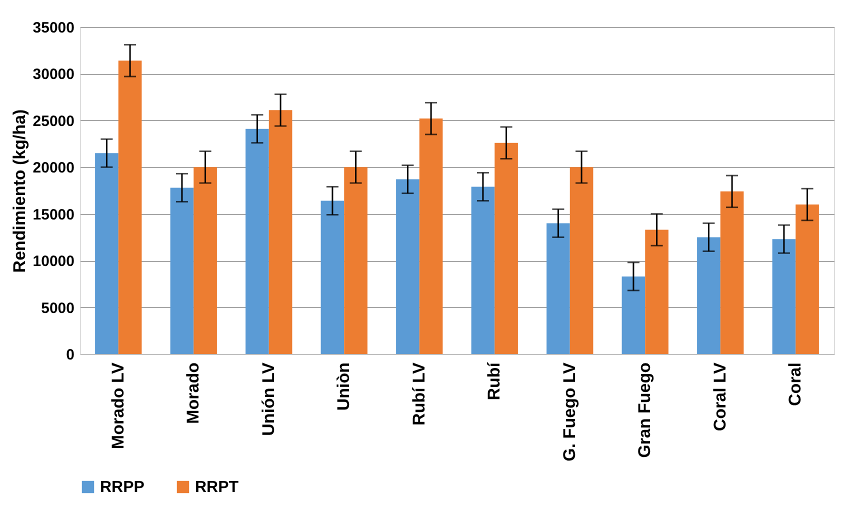 The height and width of the screenshot is (510, 854). Describe the element at coordinates (344, 386) in the screenshot. I see `x-tick-label: Uniòn` at that location.